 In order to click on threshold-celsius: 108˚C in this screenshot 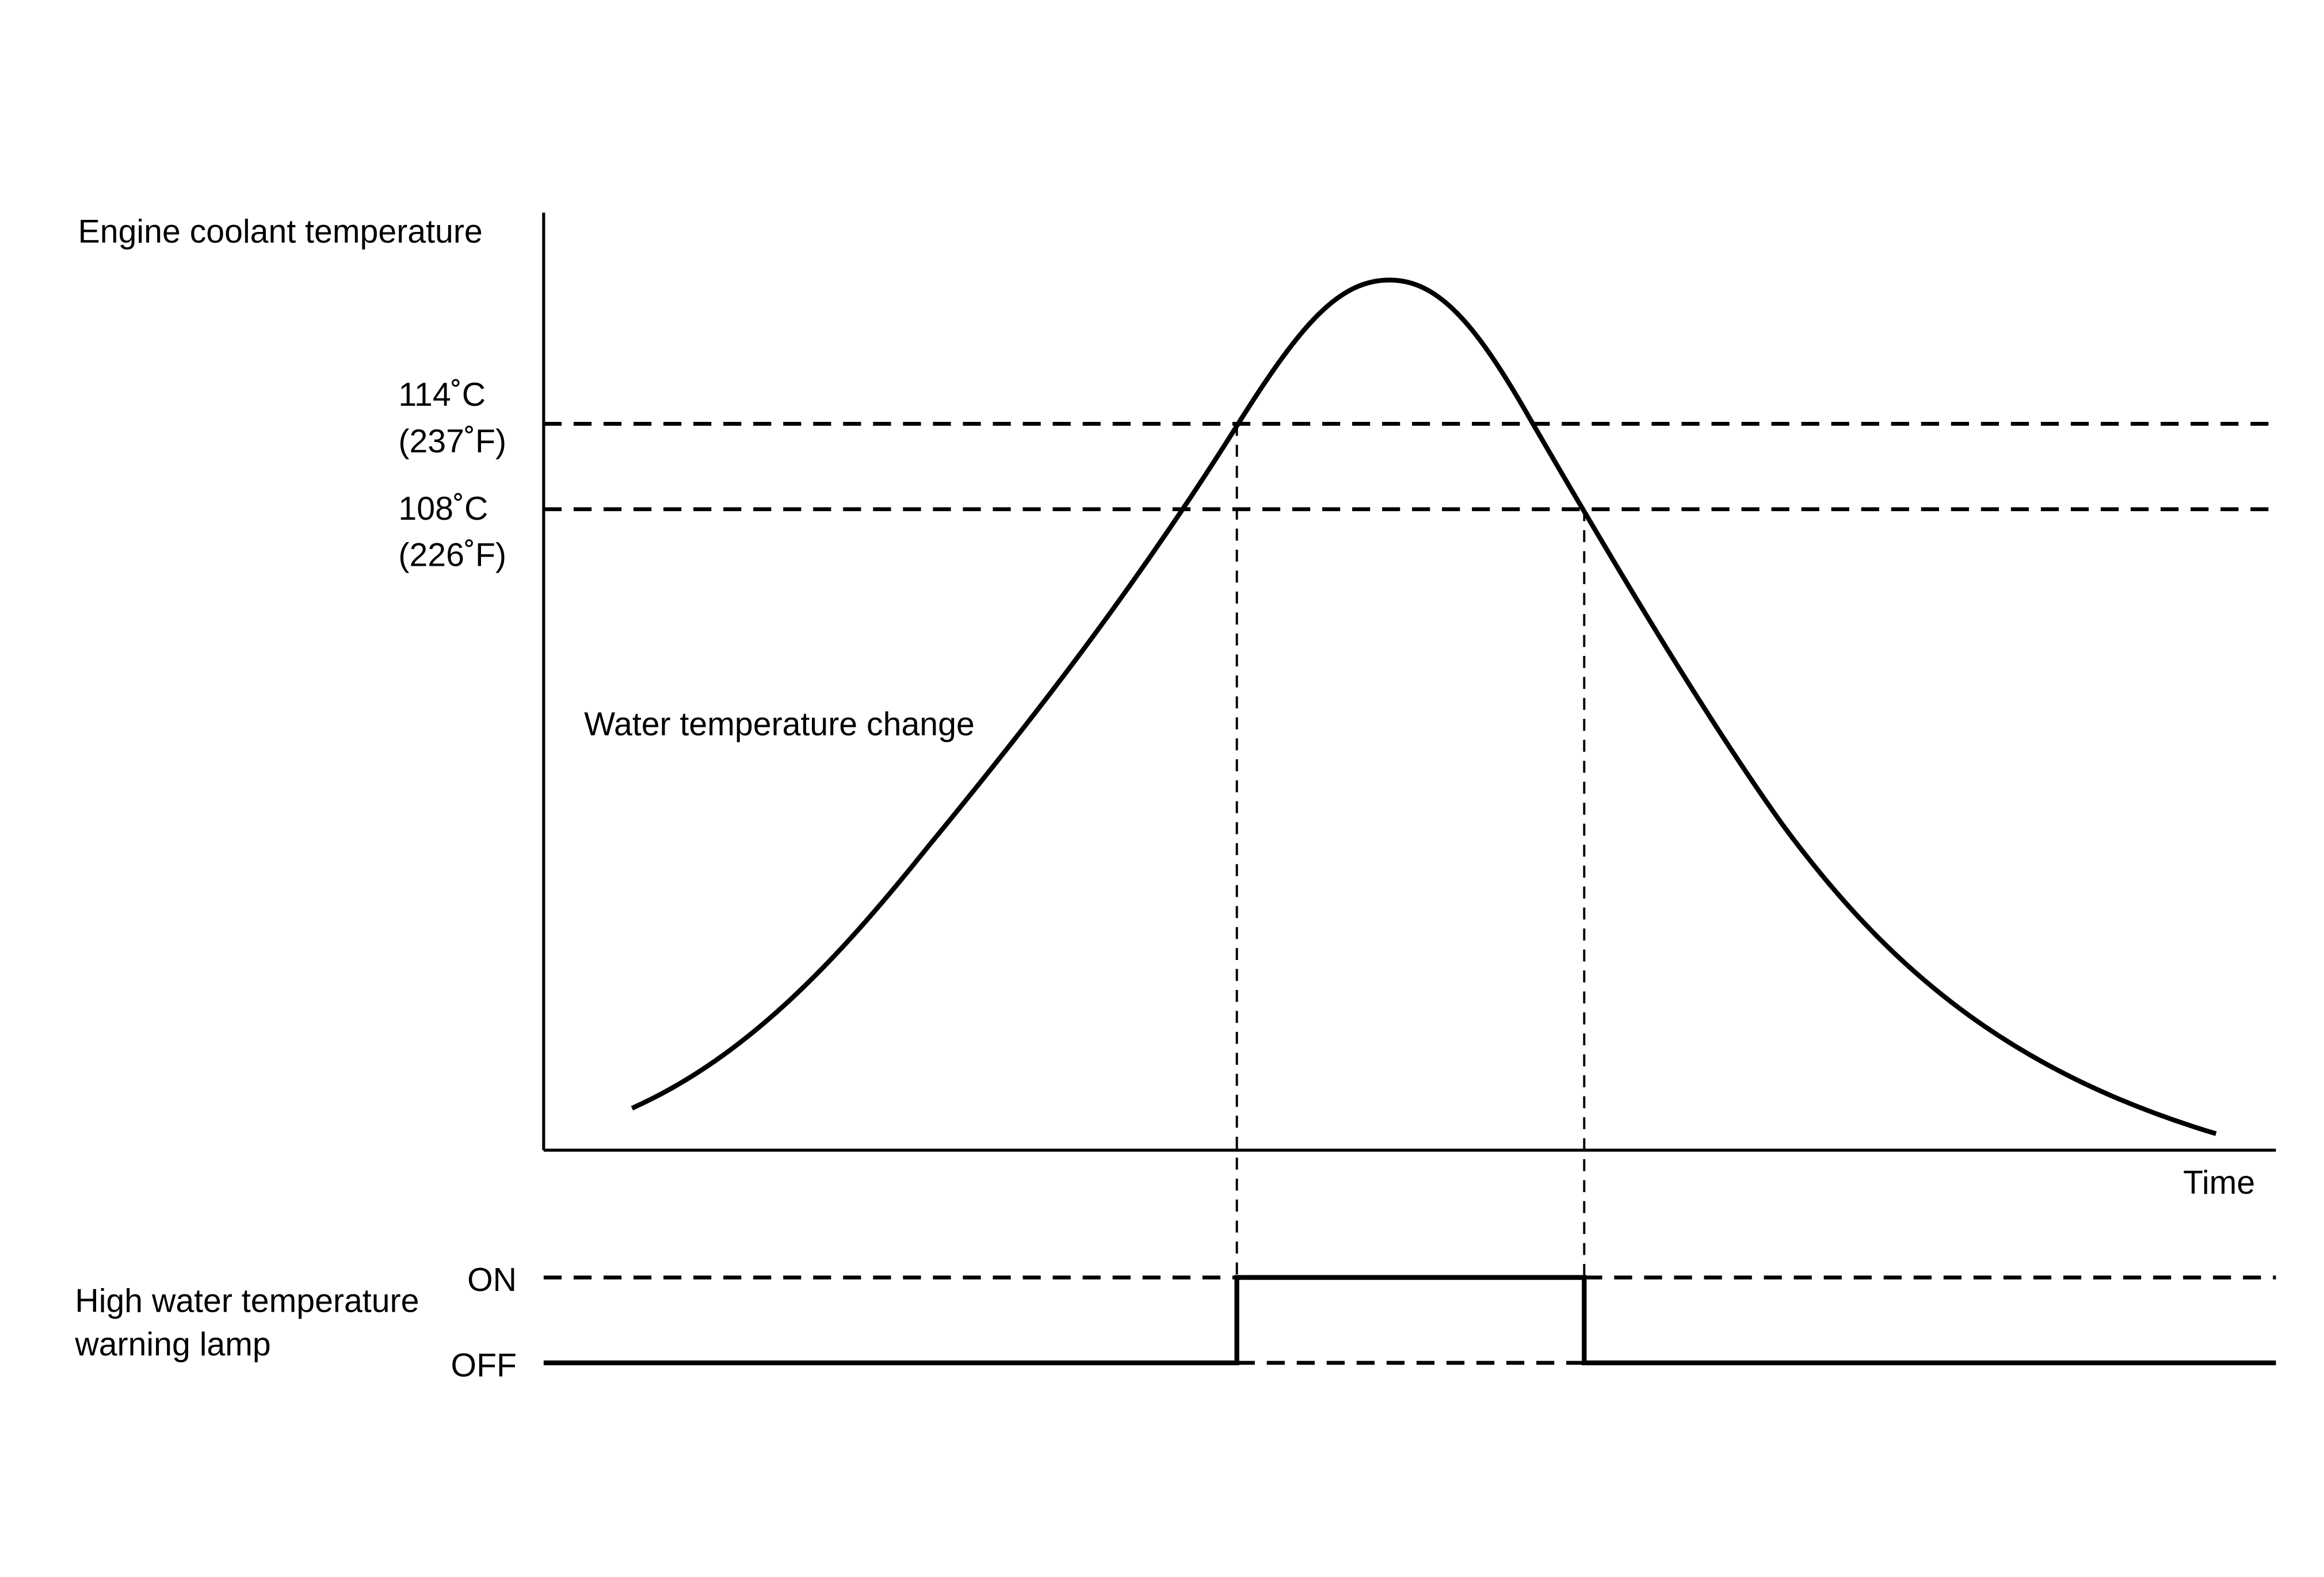, I will do `click(443, 508)`.